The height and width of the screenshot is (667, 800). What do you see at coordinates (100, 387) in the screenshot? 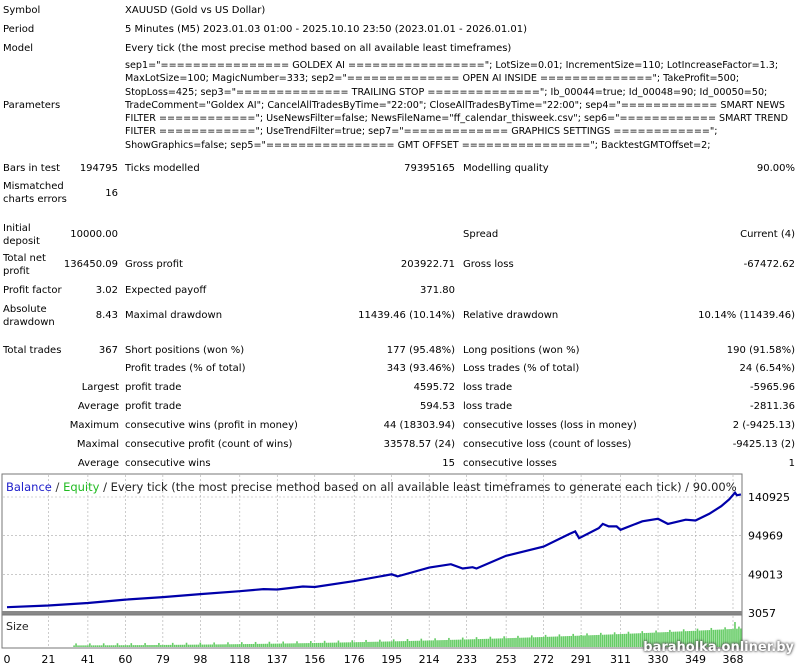
I see `row-label: Largest` at bounding box center [100, 387].